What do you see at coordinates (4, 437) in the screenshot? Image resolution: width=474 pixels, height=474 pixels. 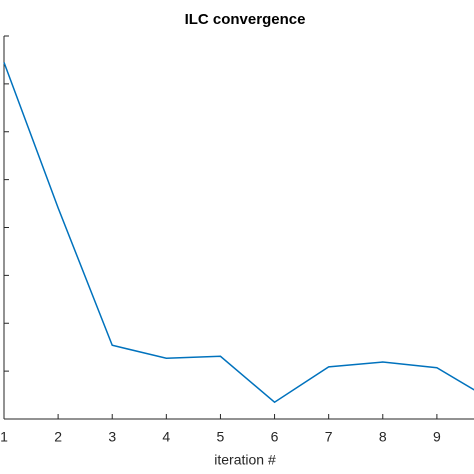 I see `x-tick-label: 1` at bounding box center [4, 437].